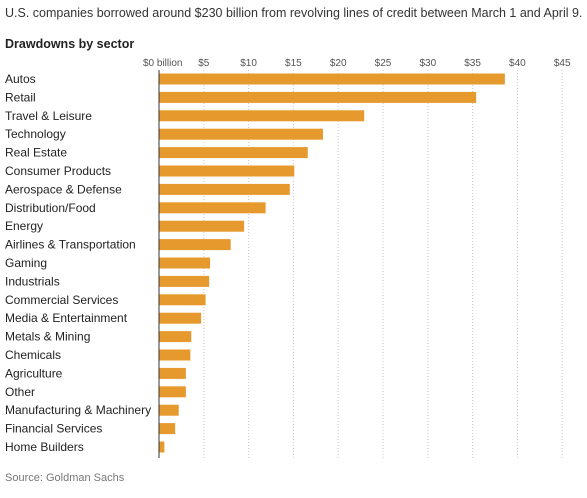  What do you see at coordinates (35, 134) in the screenshot?
I see `category-label: Technology` at bounding box center [35, 134].